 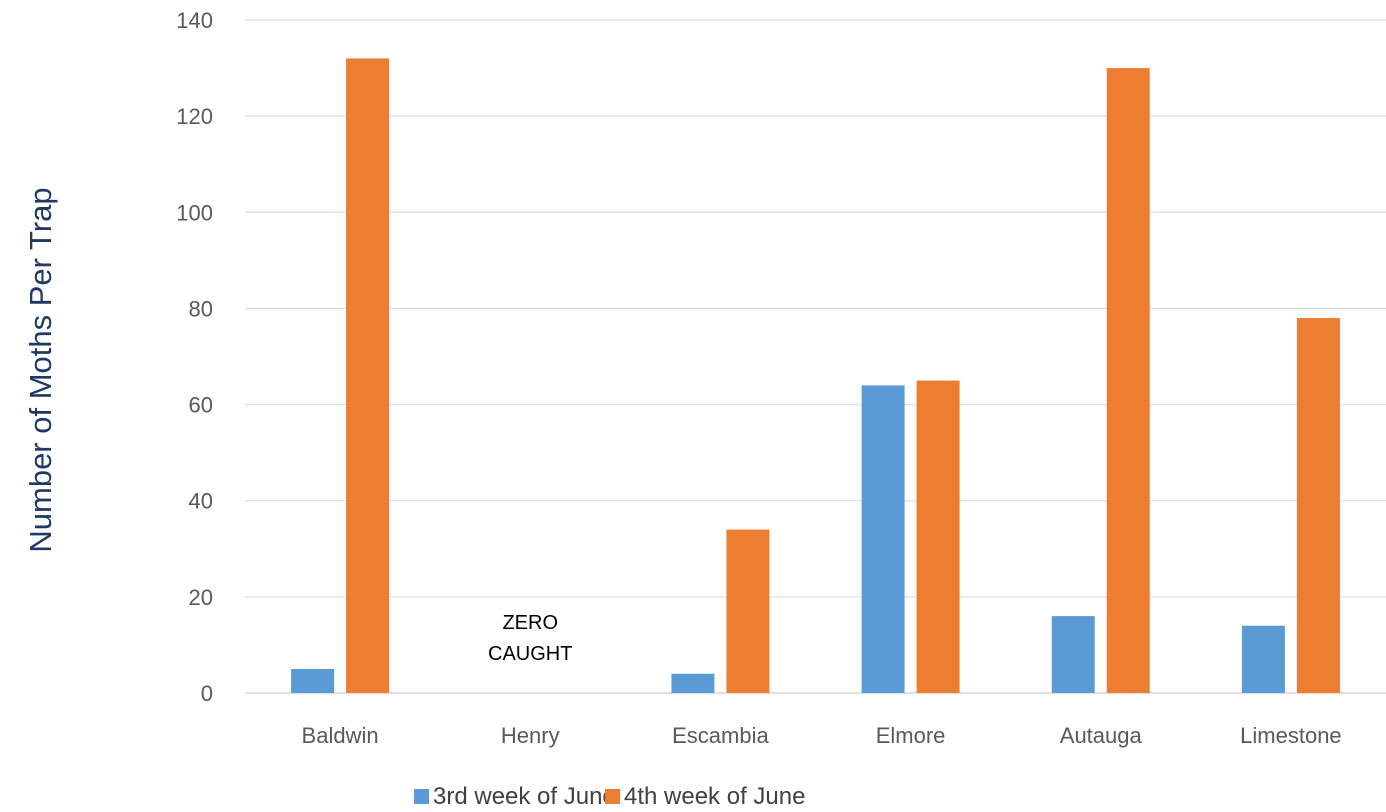 I want to click on legend-label: 3rd week of June, so click(x=524, y=796).